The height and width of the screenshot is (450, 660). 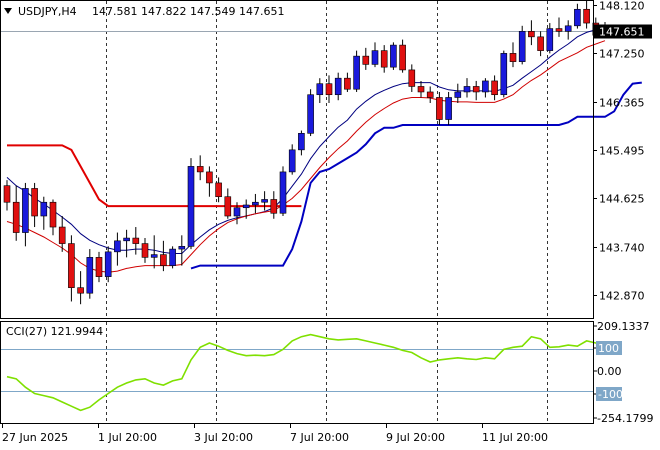 I want to click on time-tick-label: 1 Jul 20:00, so click(x=127, y=437).